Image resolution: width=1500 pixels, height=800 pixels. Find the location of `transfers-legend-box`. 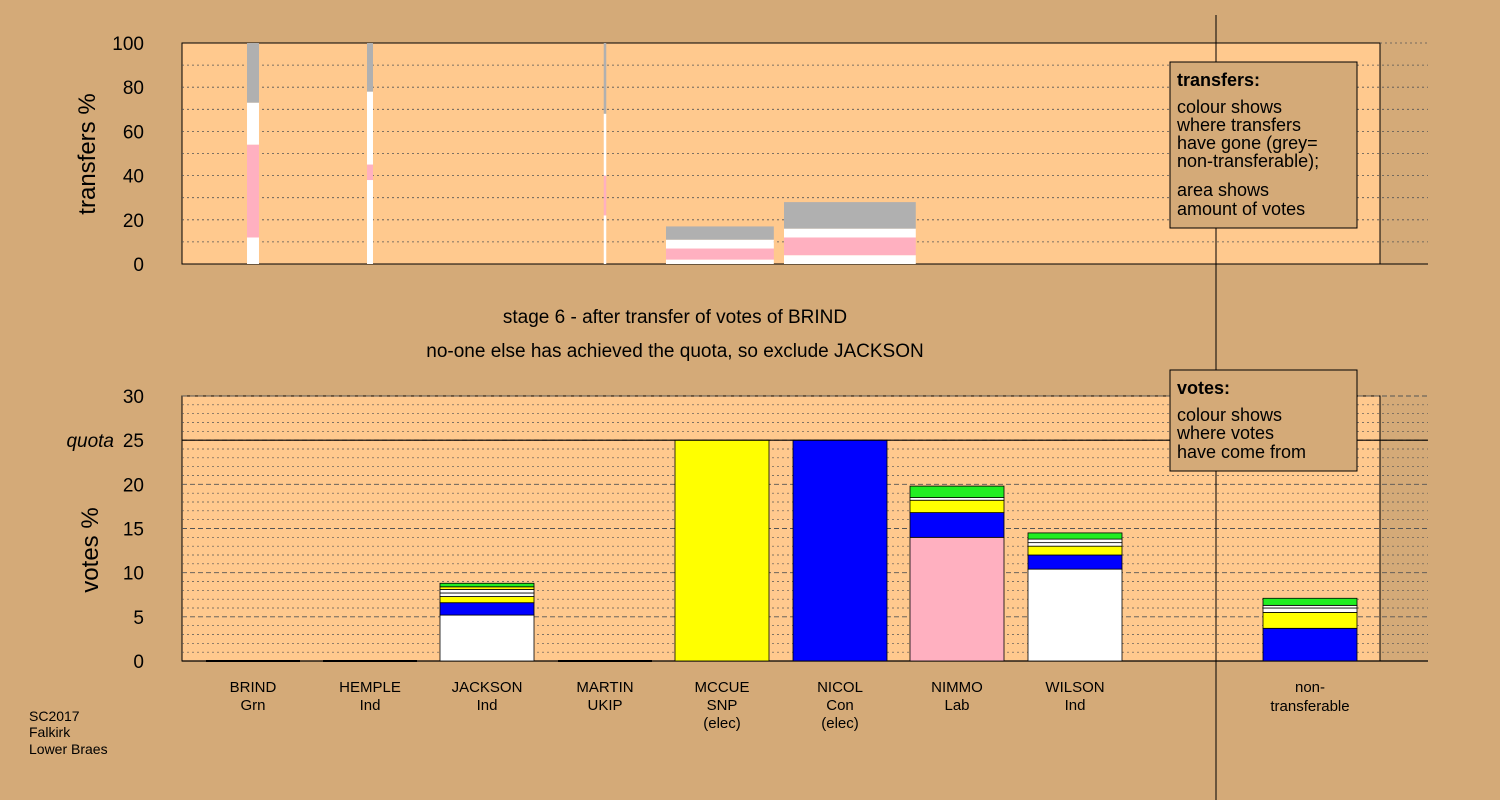

transfers-legend-box is located at coordinates (1263, 145).